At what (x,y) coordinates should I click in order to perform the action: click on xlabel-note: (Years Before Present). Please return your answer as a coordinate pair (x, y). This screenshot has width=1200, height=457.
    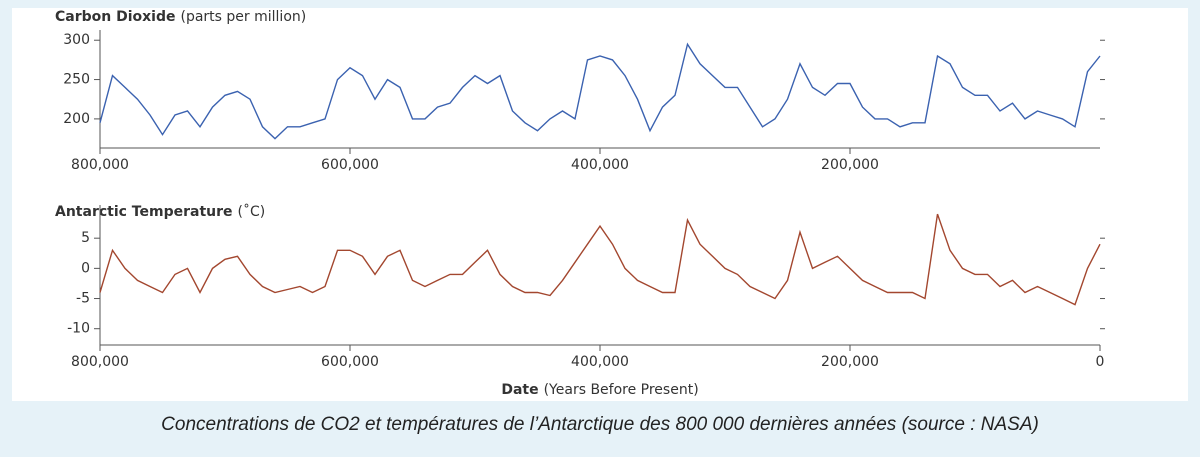
    Looking at the image, I should click on (621, 390).